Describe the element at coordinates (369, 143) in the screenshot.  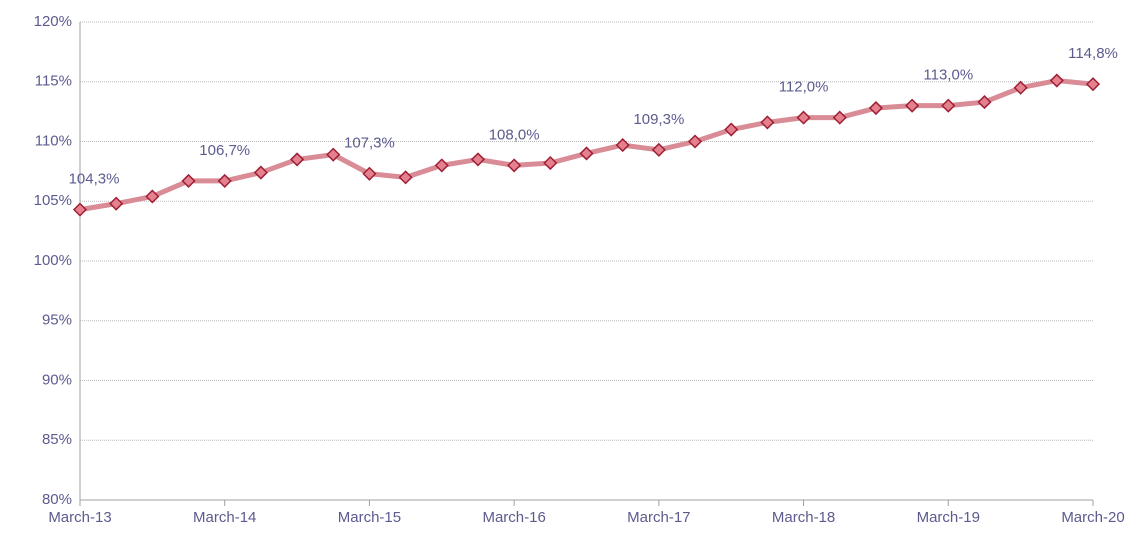
I see `data-label: 107,3%` at that location.